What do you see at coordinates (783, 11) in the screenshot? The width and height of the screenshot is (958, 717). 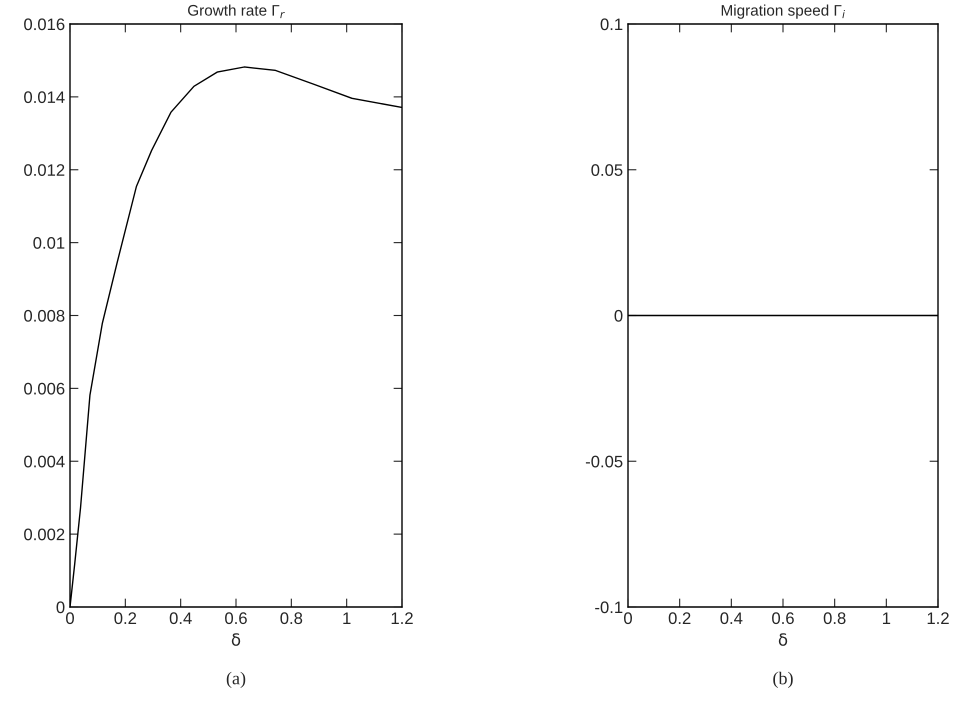 I see `chart-title: Migration speed Γ$_{i}$` at bounding box center [783, 11].